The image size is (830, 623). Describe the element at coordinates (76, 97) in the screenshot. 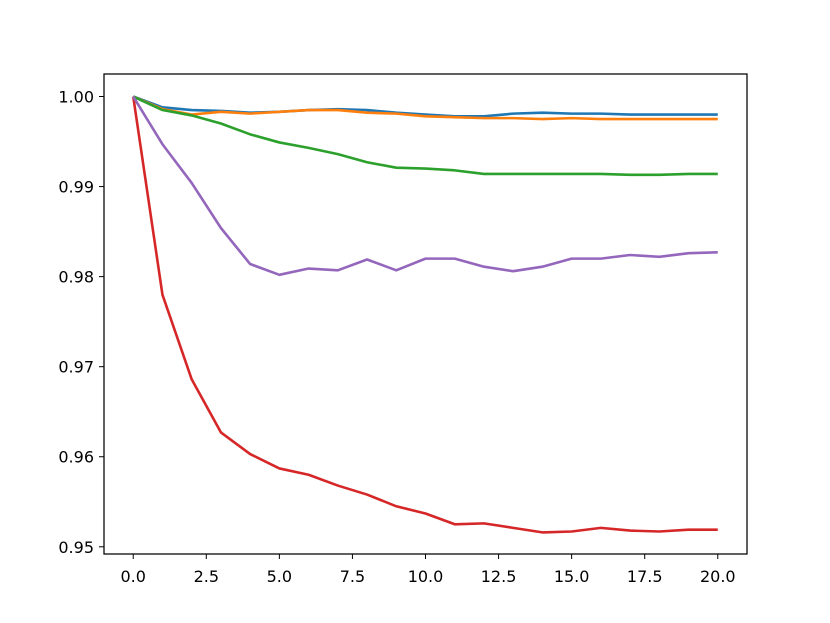

I see `y-tick-label: 1.00` at that location.